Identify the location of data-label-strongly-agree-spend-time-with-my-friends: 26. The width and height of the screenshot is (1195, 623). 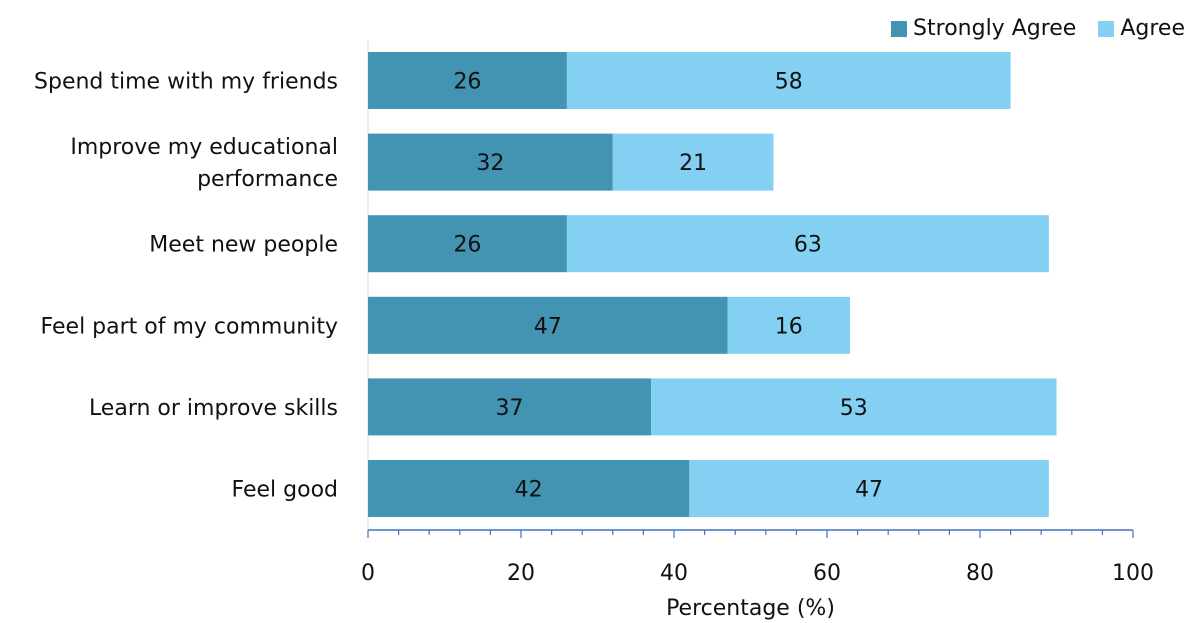
(467, 82).